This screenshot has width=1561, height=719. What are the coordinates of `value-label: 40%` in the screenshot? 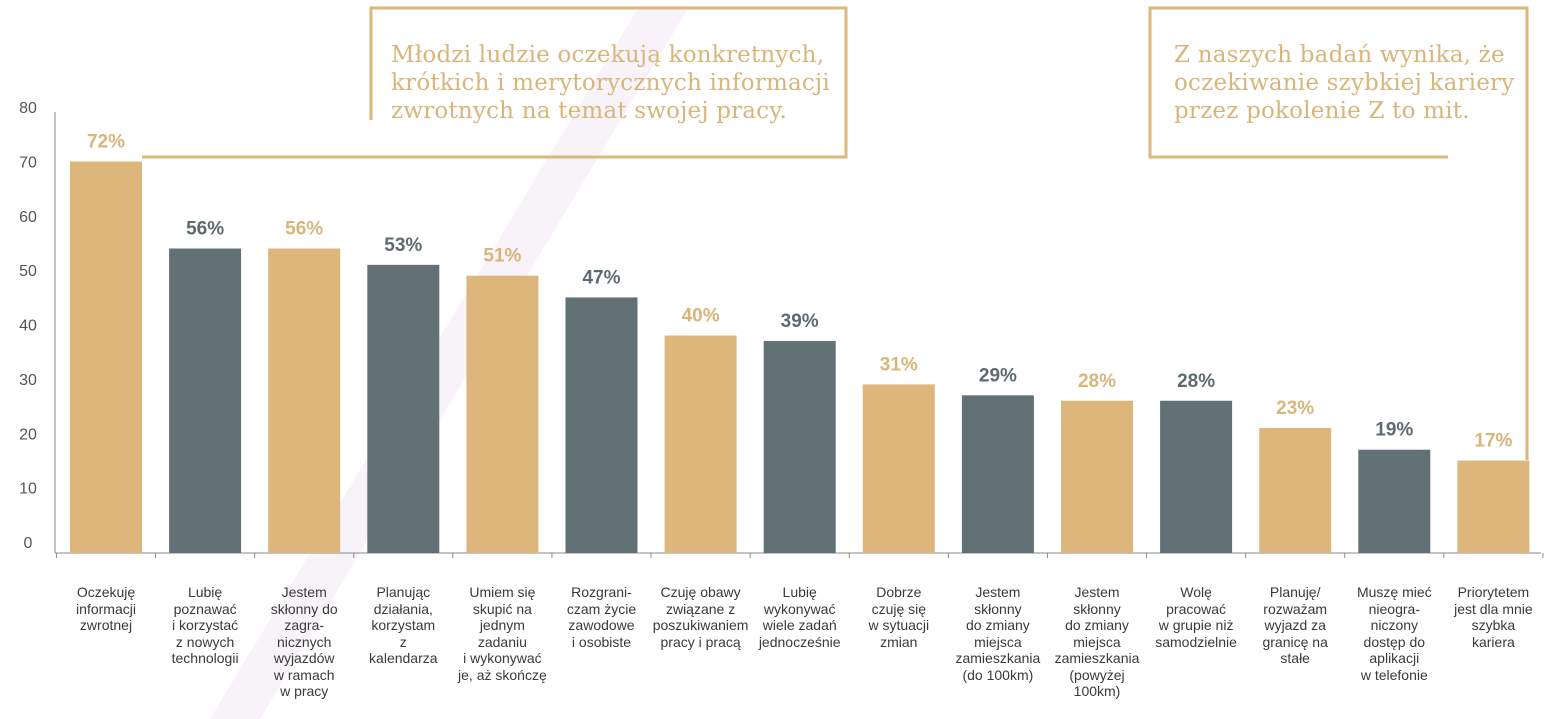 It's located at (701, 316).